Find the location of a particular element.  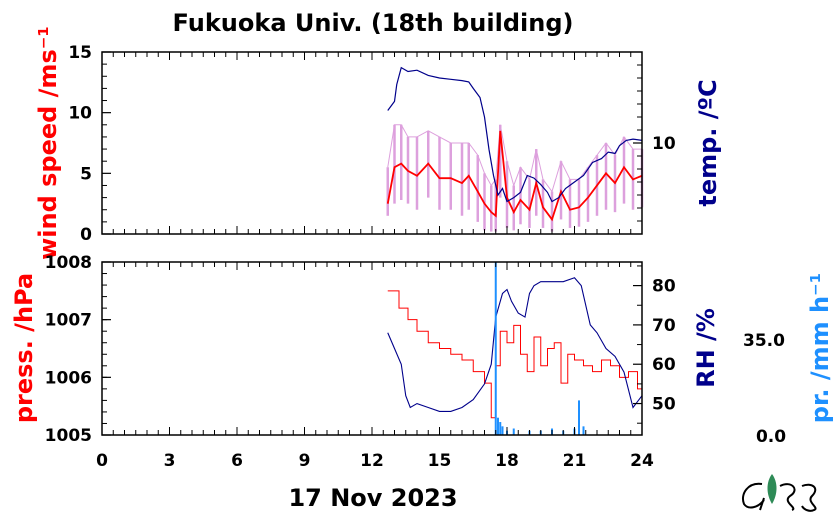

wind-speed-tick-label: 10 is located at coordinates (80, 114).